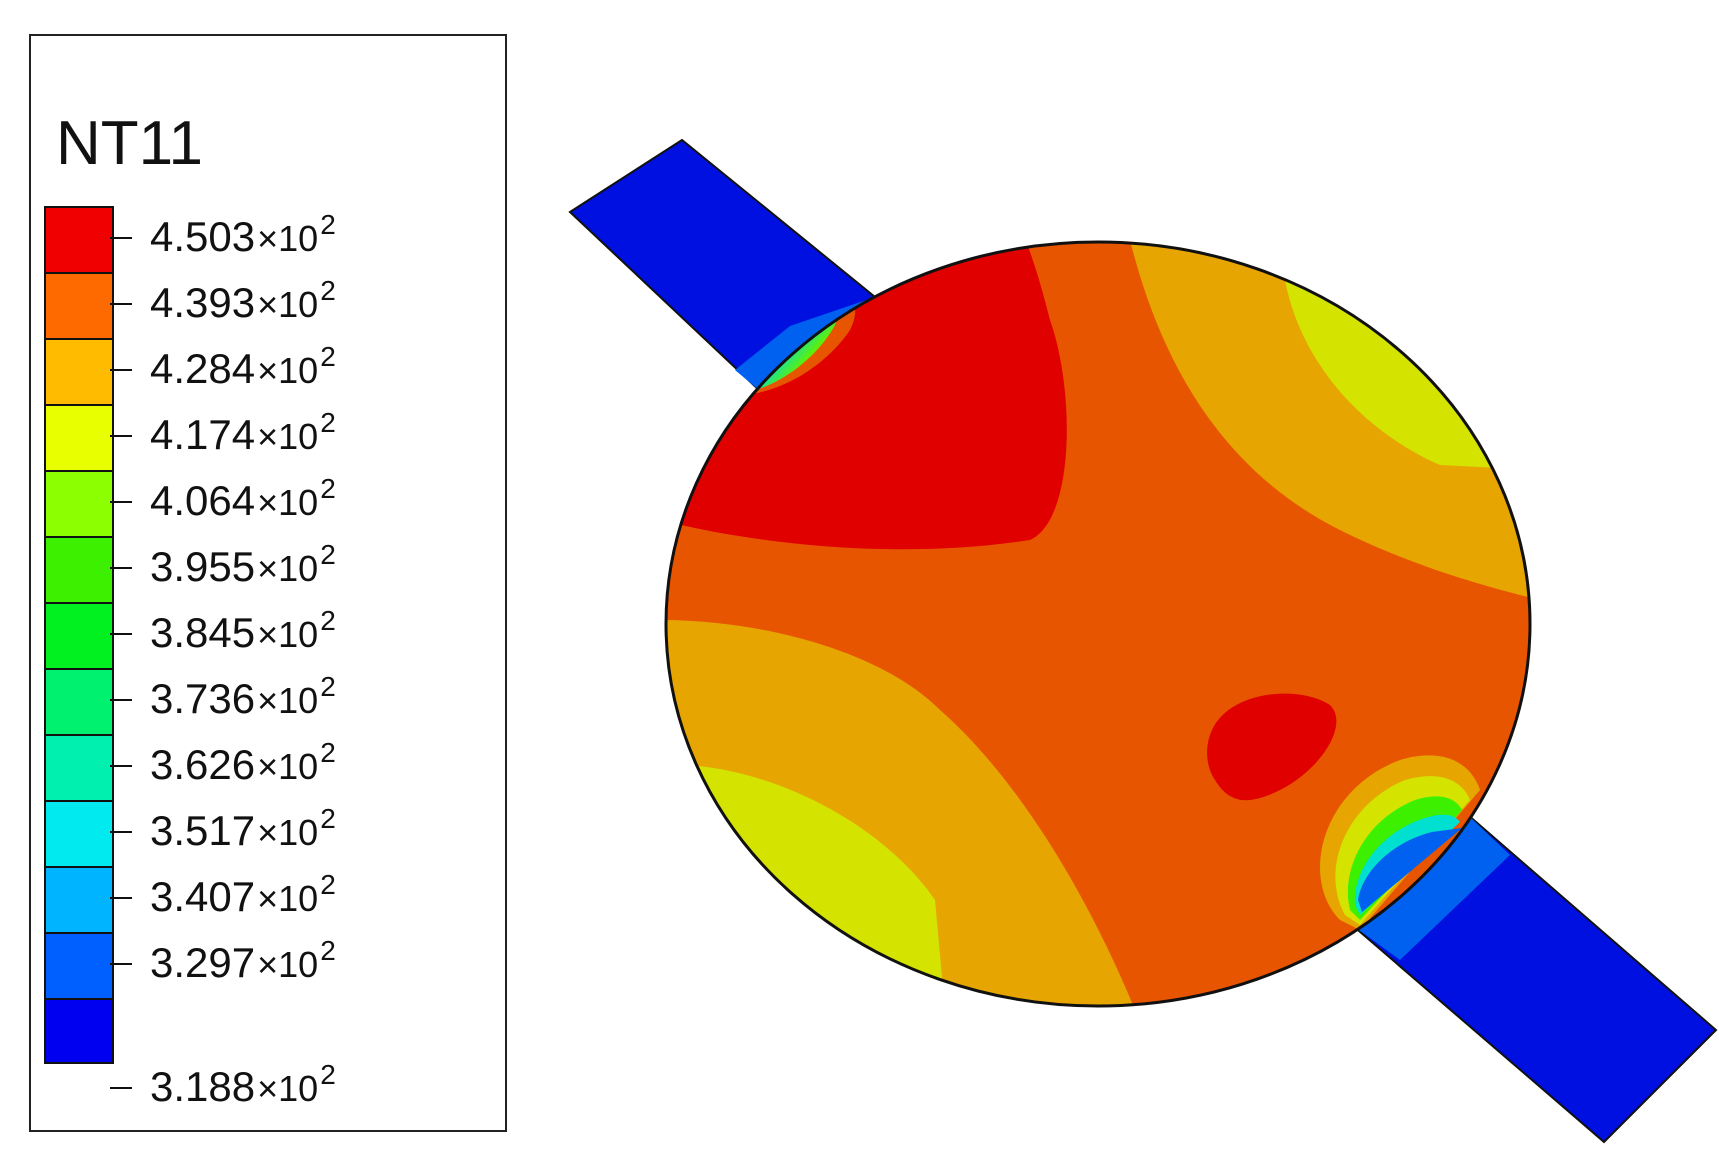 The width and height of the screenshot is (1719, 1161). Describe the element at coordinates (203, 830) in the screenshot. I see `legend-mantissa: 3.517` at that location.